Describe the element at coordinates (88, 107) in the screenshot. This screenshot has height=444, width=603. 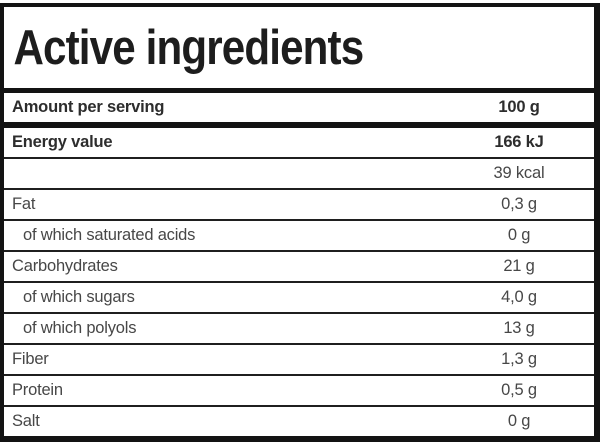
I see `row-label: Amount per serving` at that location.